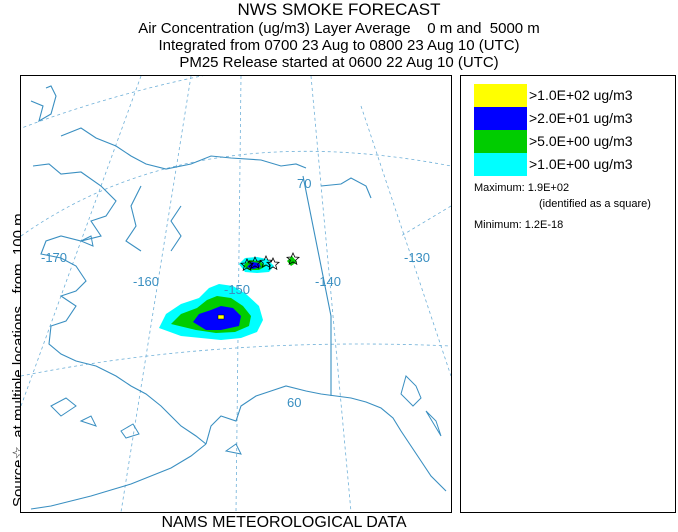 The image size is (678, 532). I want to click on legend-label: >1.0E+00 ug/m3, so click(581, 164).